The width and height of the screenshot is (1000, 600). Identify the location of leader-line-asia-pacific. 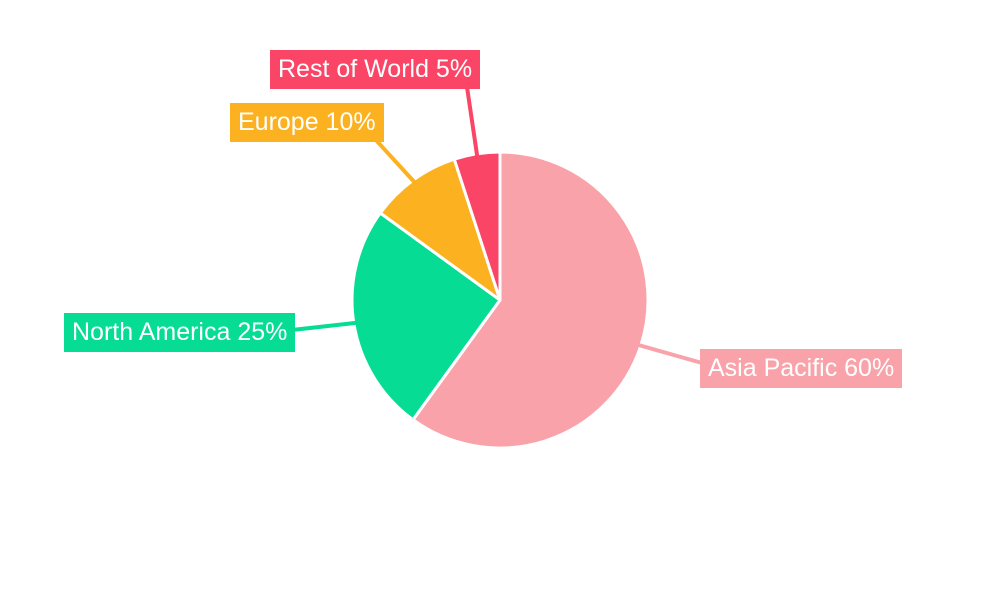
(670, 354).